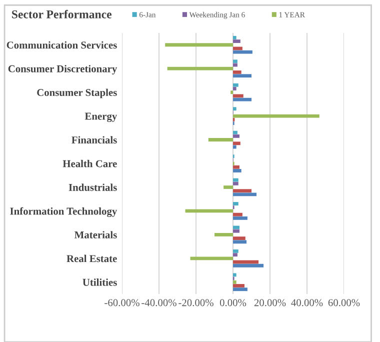 The width and height of the screenshot is (380, 342). What do you see at coordinates (89, 164) in the screenshot?
I see `y-tick-label: Health Care` at bounding box center [89, 164].